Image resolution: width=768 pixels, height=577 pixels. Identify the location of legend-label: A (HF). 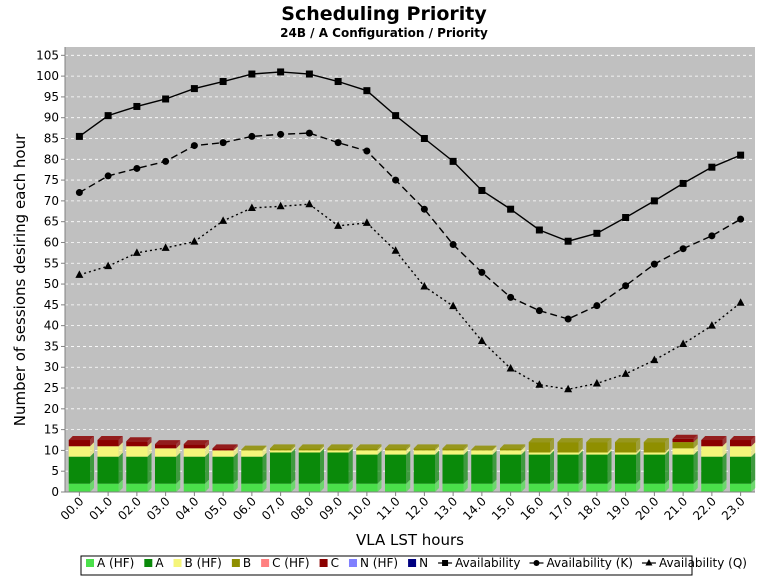
(115, 563).